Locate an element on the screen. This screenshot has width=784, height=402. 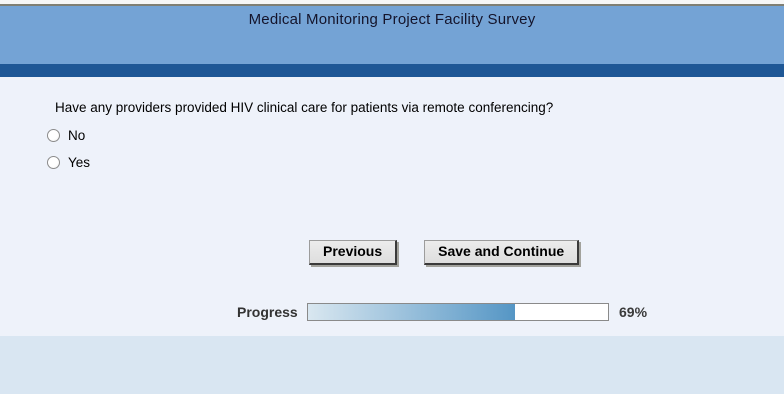
bottom-strip is located at coordinates (392, 397).